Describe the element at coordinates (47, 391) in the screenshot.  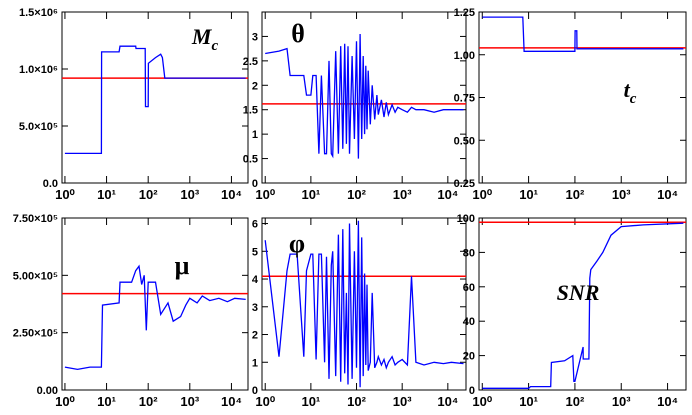
I see `y-tick-label: 0.00` at that location.